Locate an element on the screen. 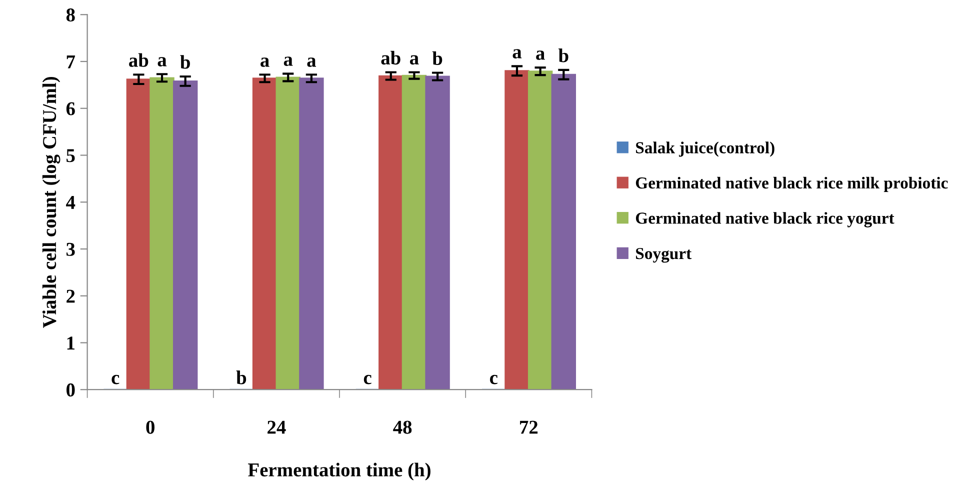 The height and width of the screenshot is (487, 970). legend-label: Germinated native black rice milk probiotic is located at coordinates (792, 184).